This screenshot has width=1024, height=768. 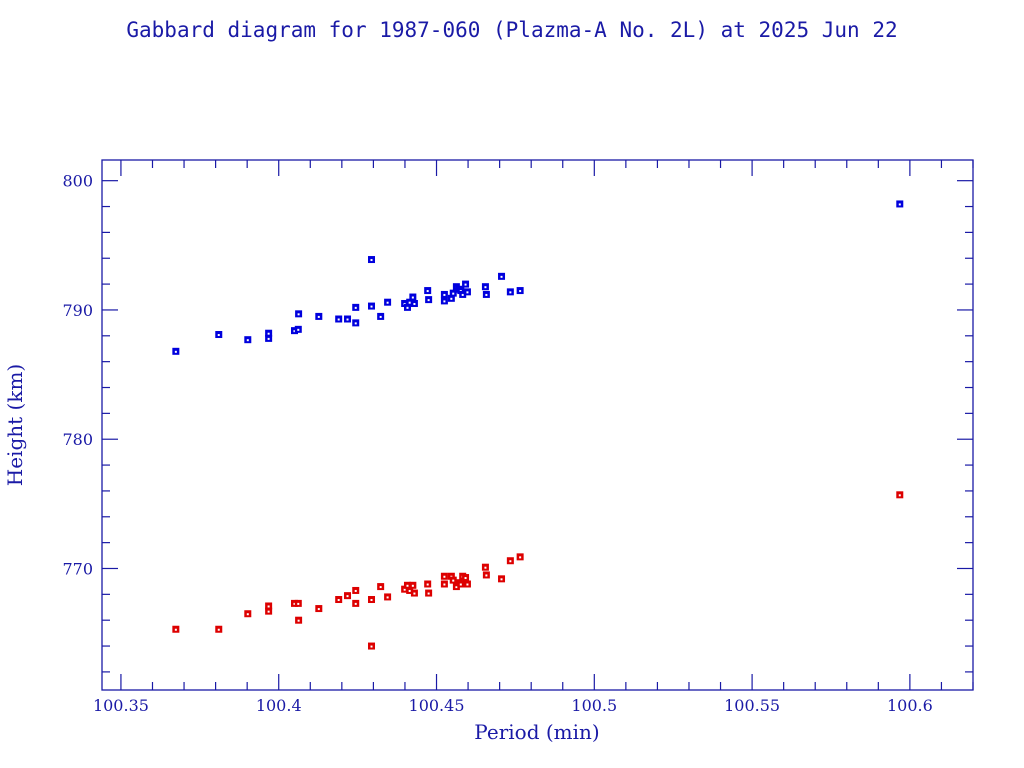 I want to click on x-tick-label: 100.6, so click(x=910, y=705).